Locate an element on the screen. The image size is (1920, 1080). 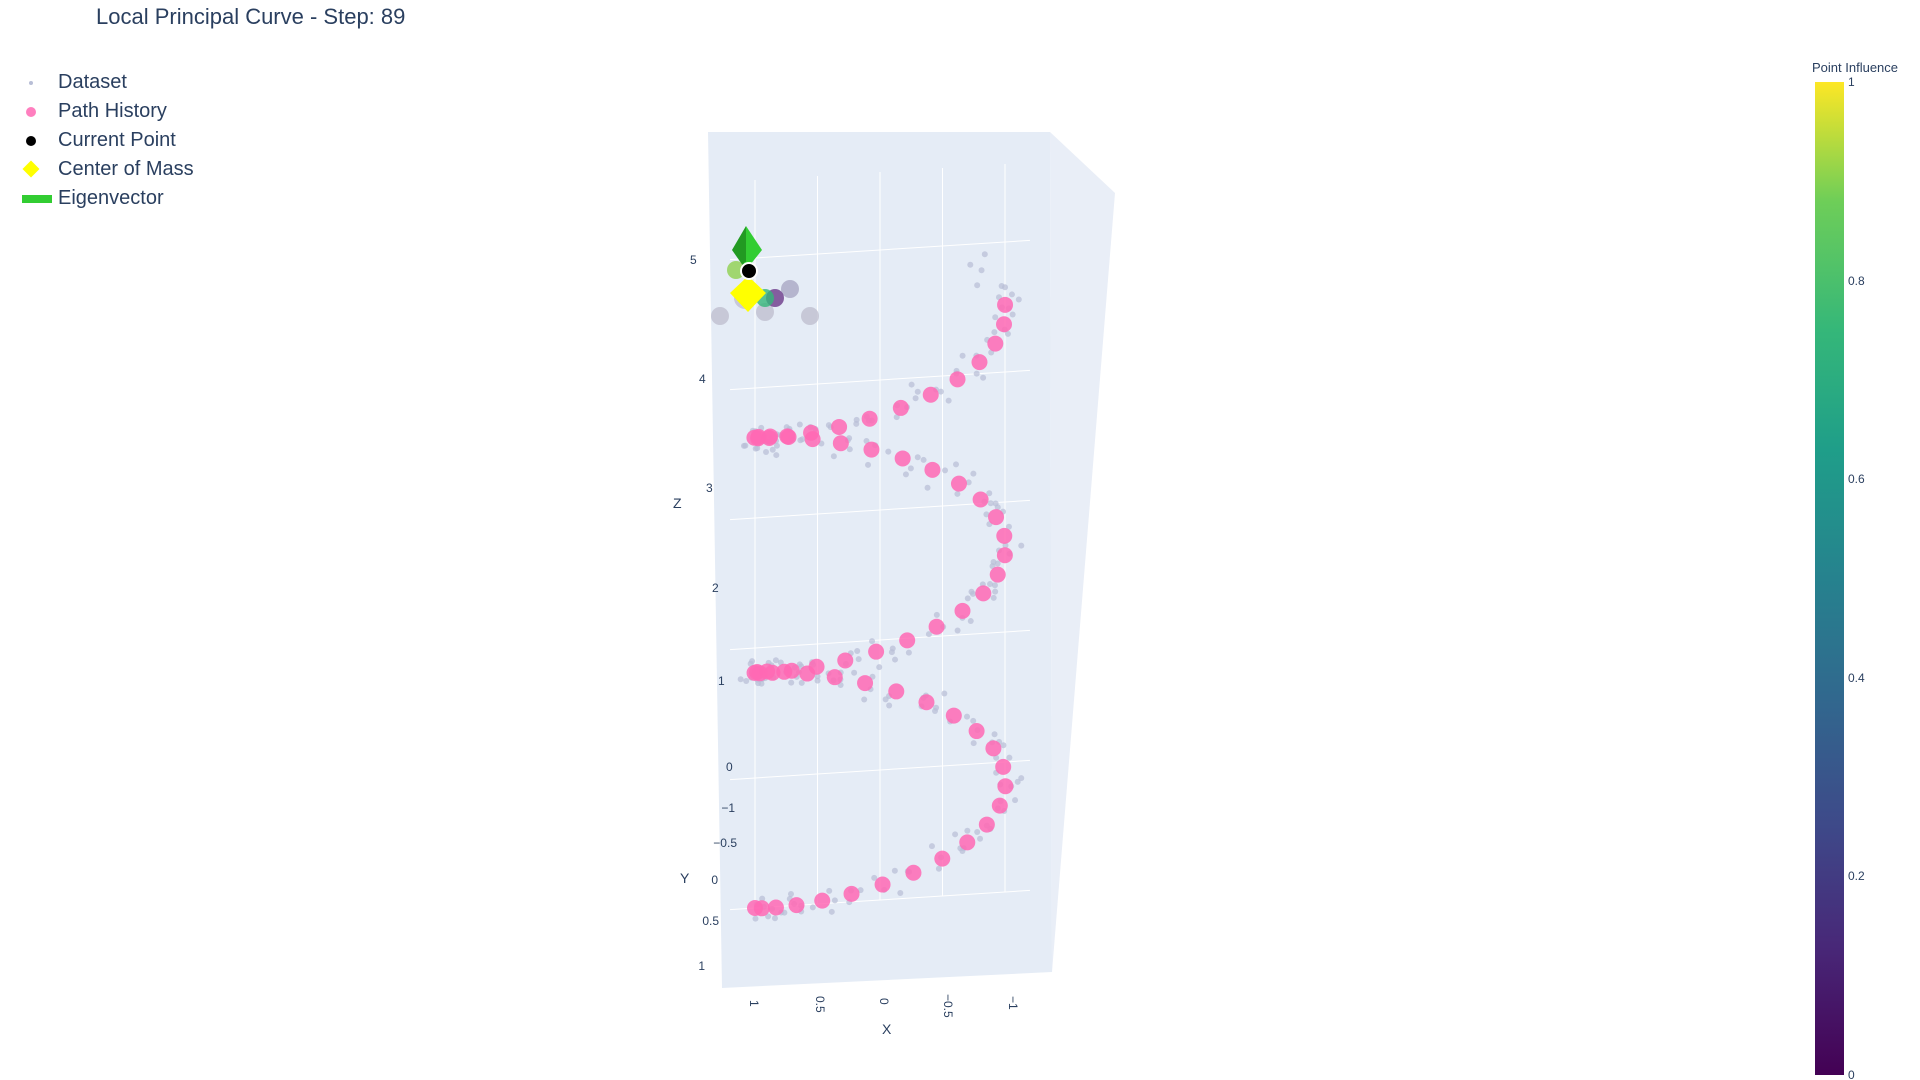
current-point-marker is located at coordinates (749, 271).